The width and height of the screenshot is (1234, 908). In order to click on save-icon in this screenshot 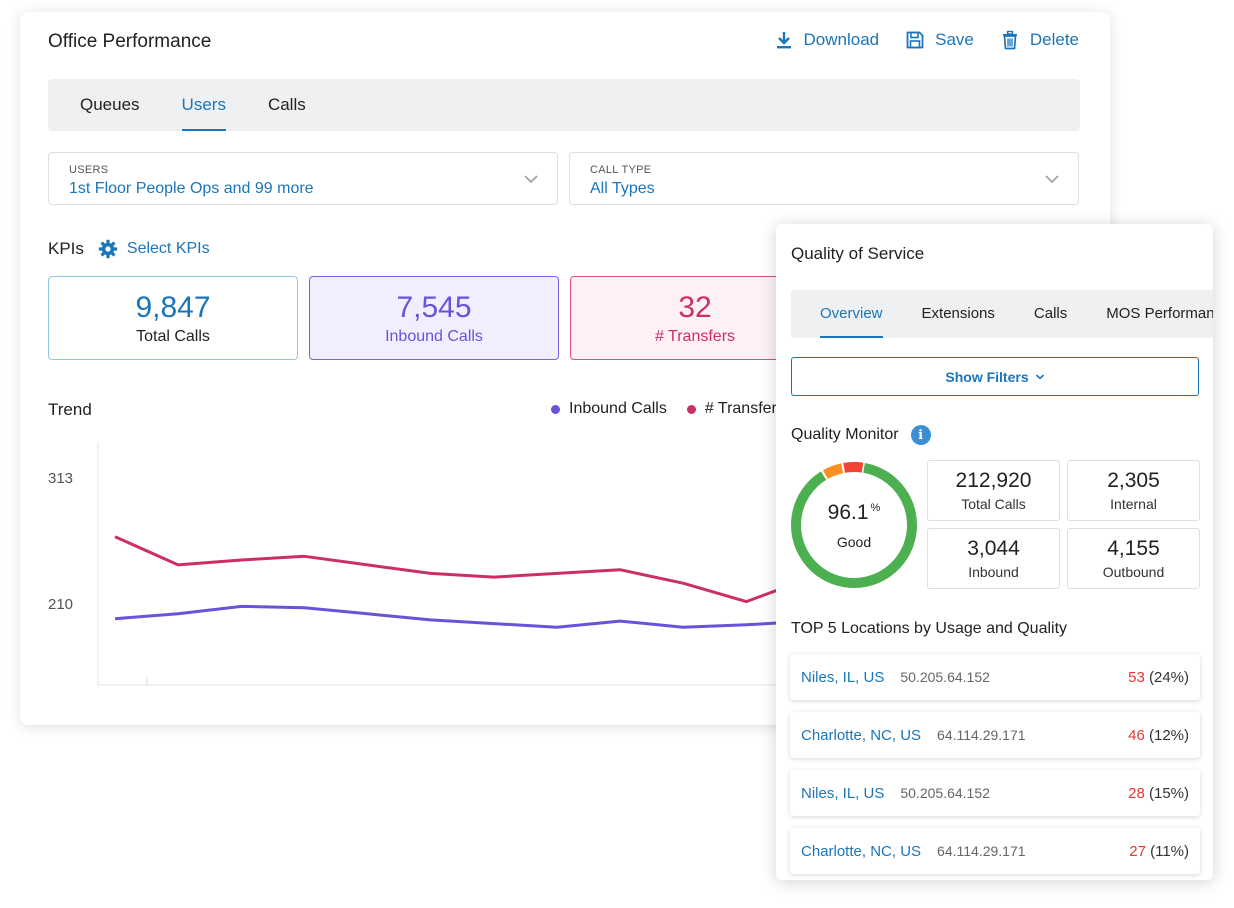, I will do `click(915, 40)`.